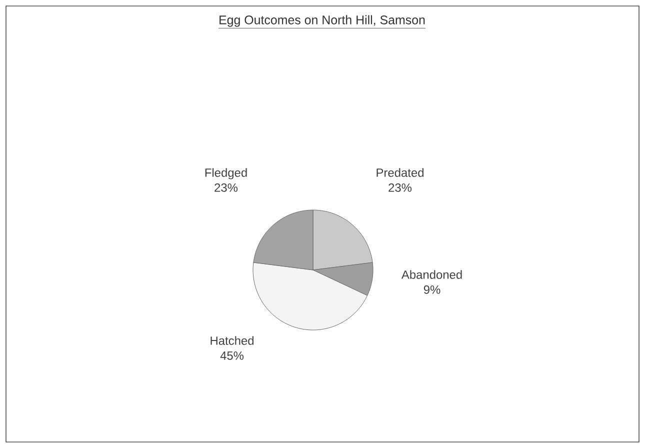 The height and width of the screenshot is (448, 645). I want to click on slice-label: Hatched, so click(232, 340).